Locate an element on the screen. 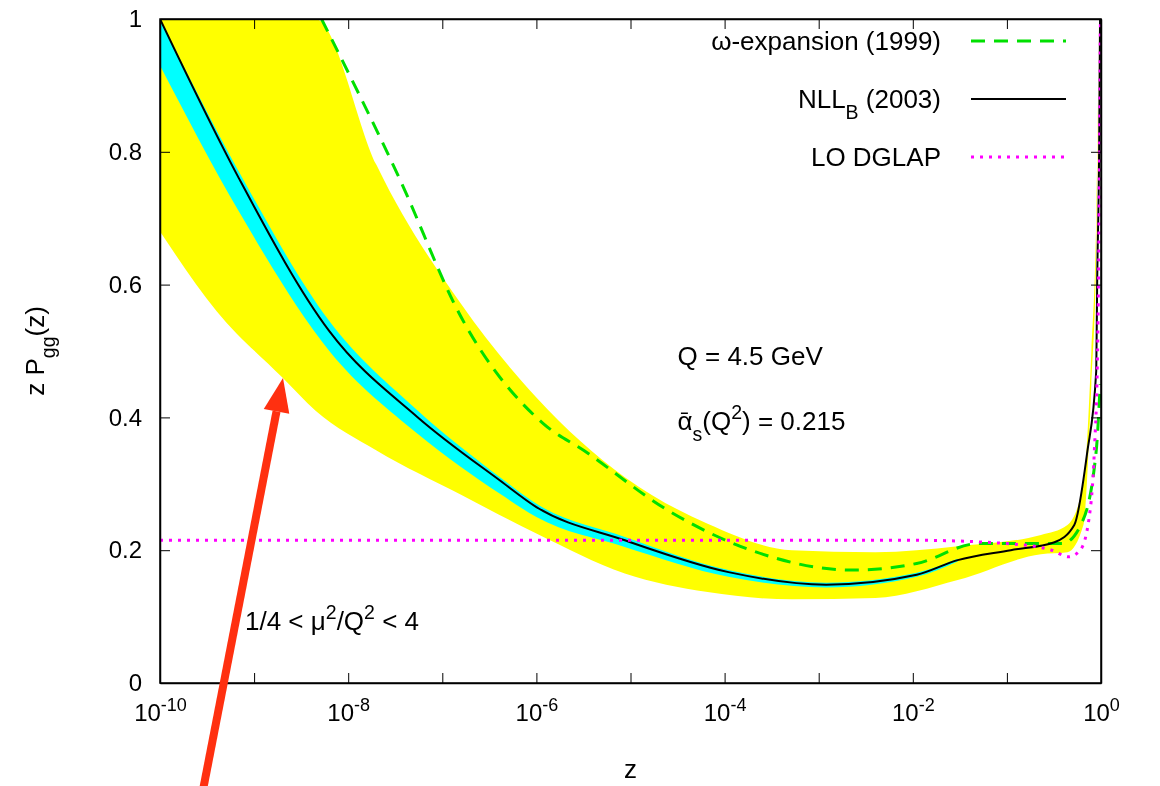  x-tick-label: 10$^{-2}$ is located at coordinates (913, 710).